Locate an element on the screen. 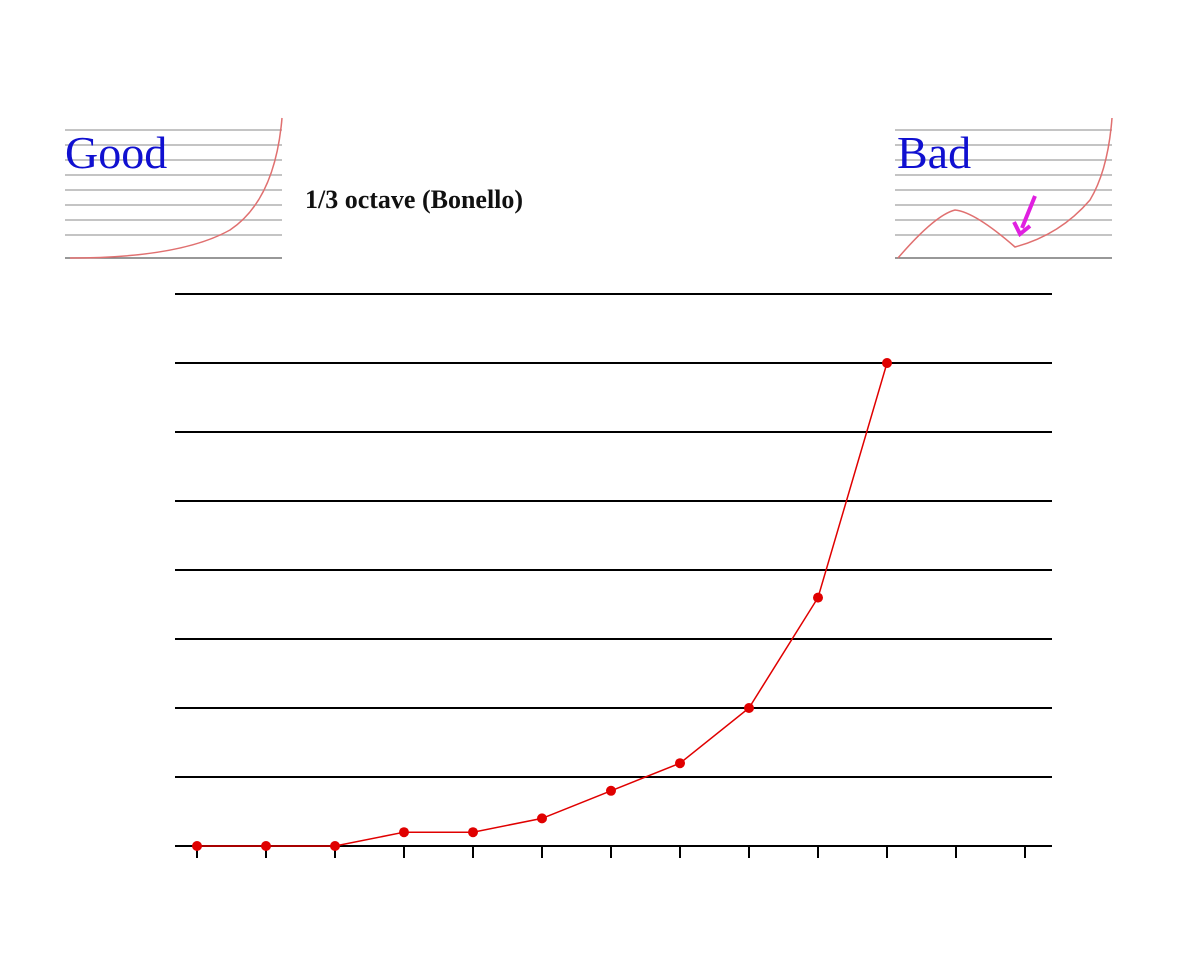 Image resolution: width=1200 pixels, height=962 pixels. annotation: Good is located at coordinates (116, 152).